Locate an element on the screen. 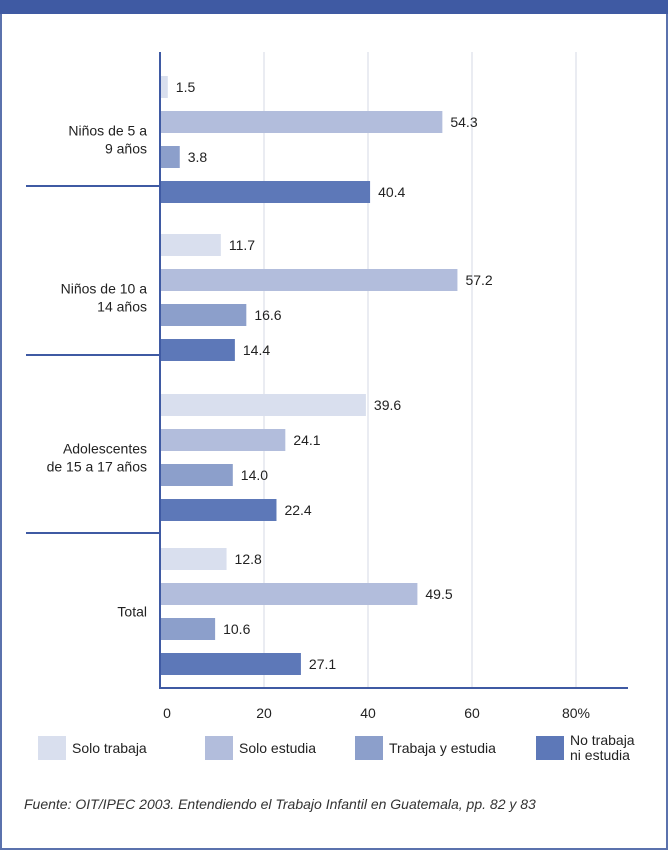 The width and height of the screenshot is (668, 850). data-label: 54.3 is located at coordinates (463, 122).